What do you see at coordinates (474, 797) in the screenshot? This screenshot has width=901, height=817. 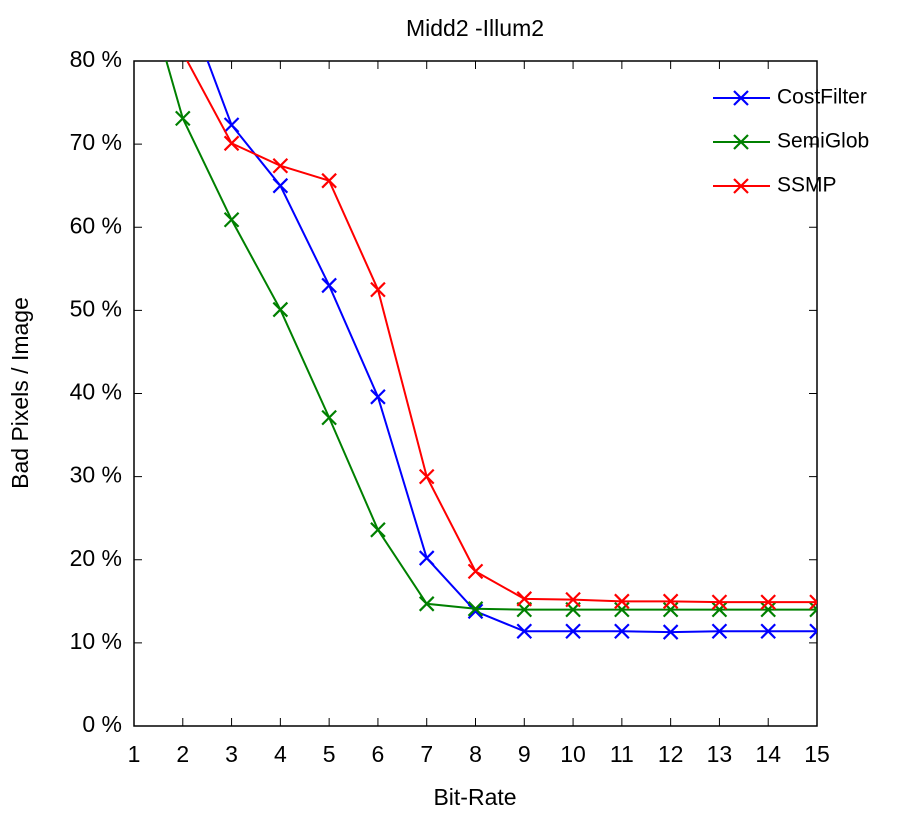 I see `x-axis-label: Bit-Rate` at bounding box center [474, 797].